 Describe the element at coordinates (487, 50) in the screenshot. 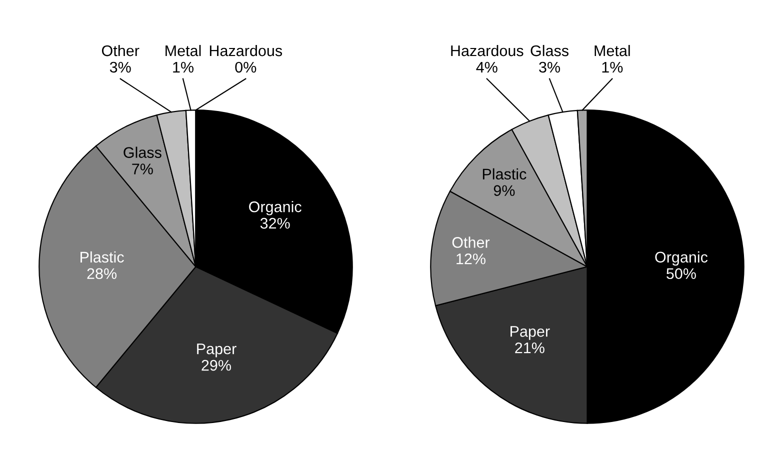

I see `slice-label: Hazardous` at that location.